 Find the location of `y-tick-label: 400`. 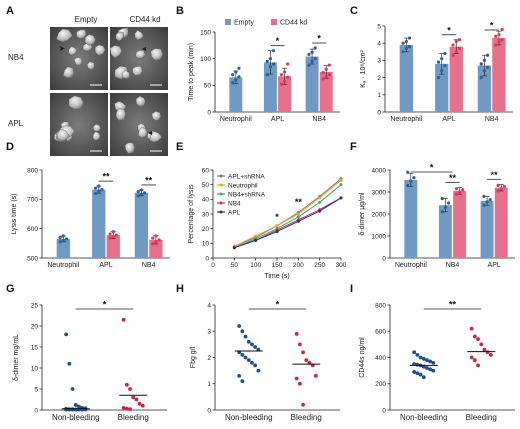

y-tick-label: 400 is located at coordinates (380, 358).